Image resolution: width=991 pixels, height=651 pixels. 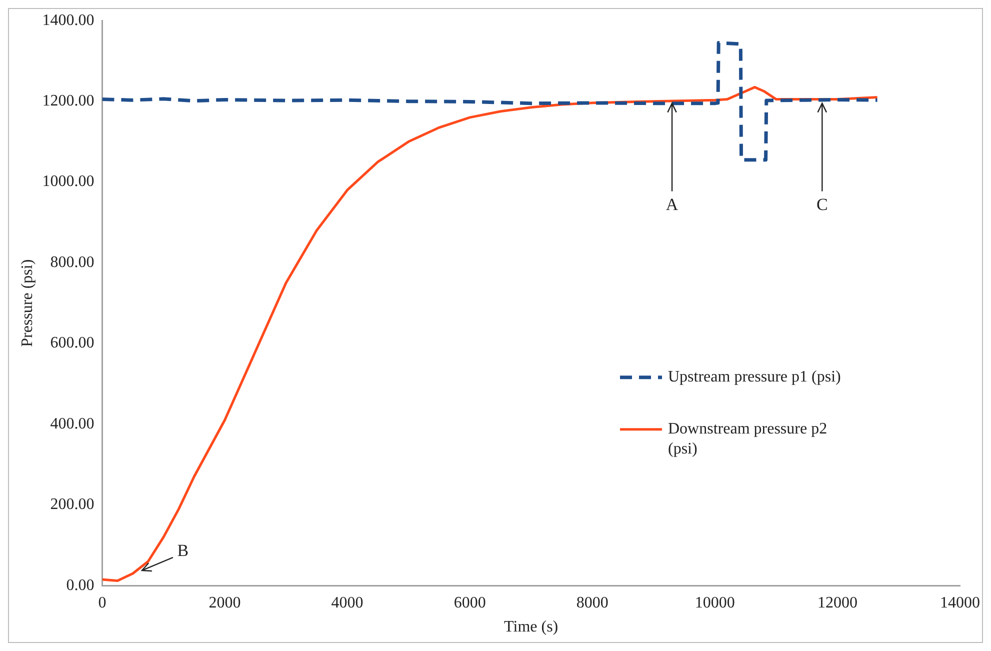 What do you see at coordinates (470, 603) in the screenshot?
I see `x-tick-label: 6000` at bounding box center [470, 603].